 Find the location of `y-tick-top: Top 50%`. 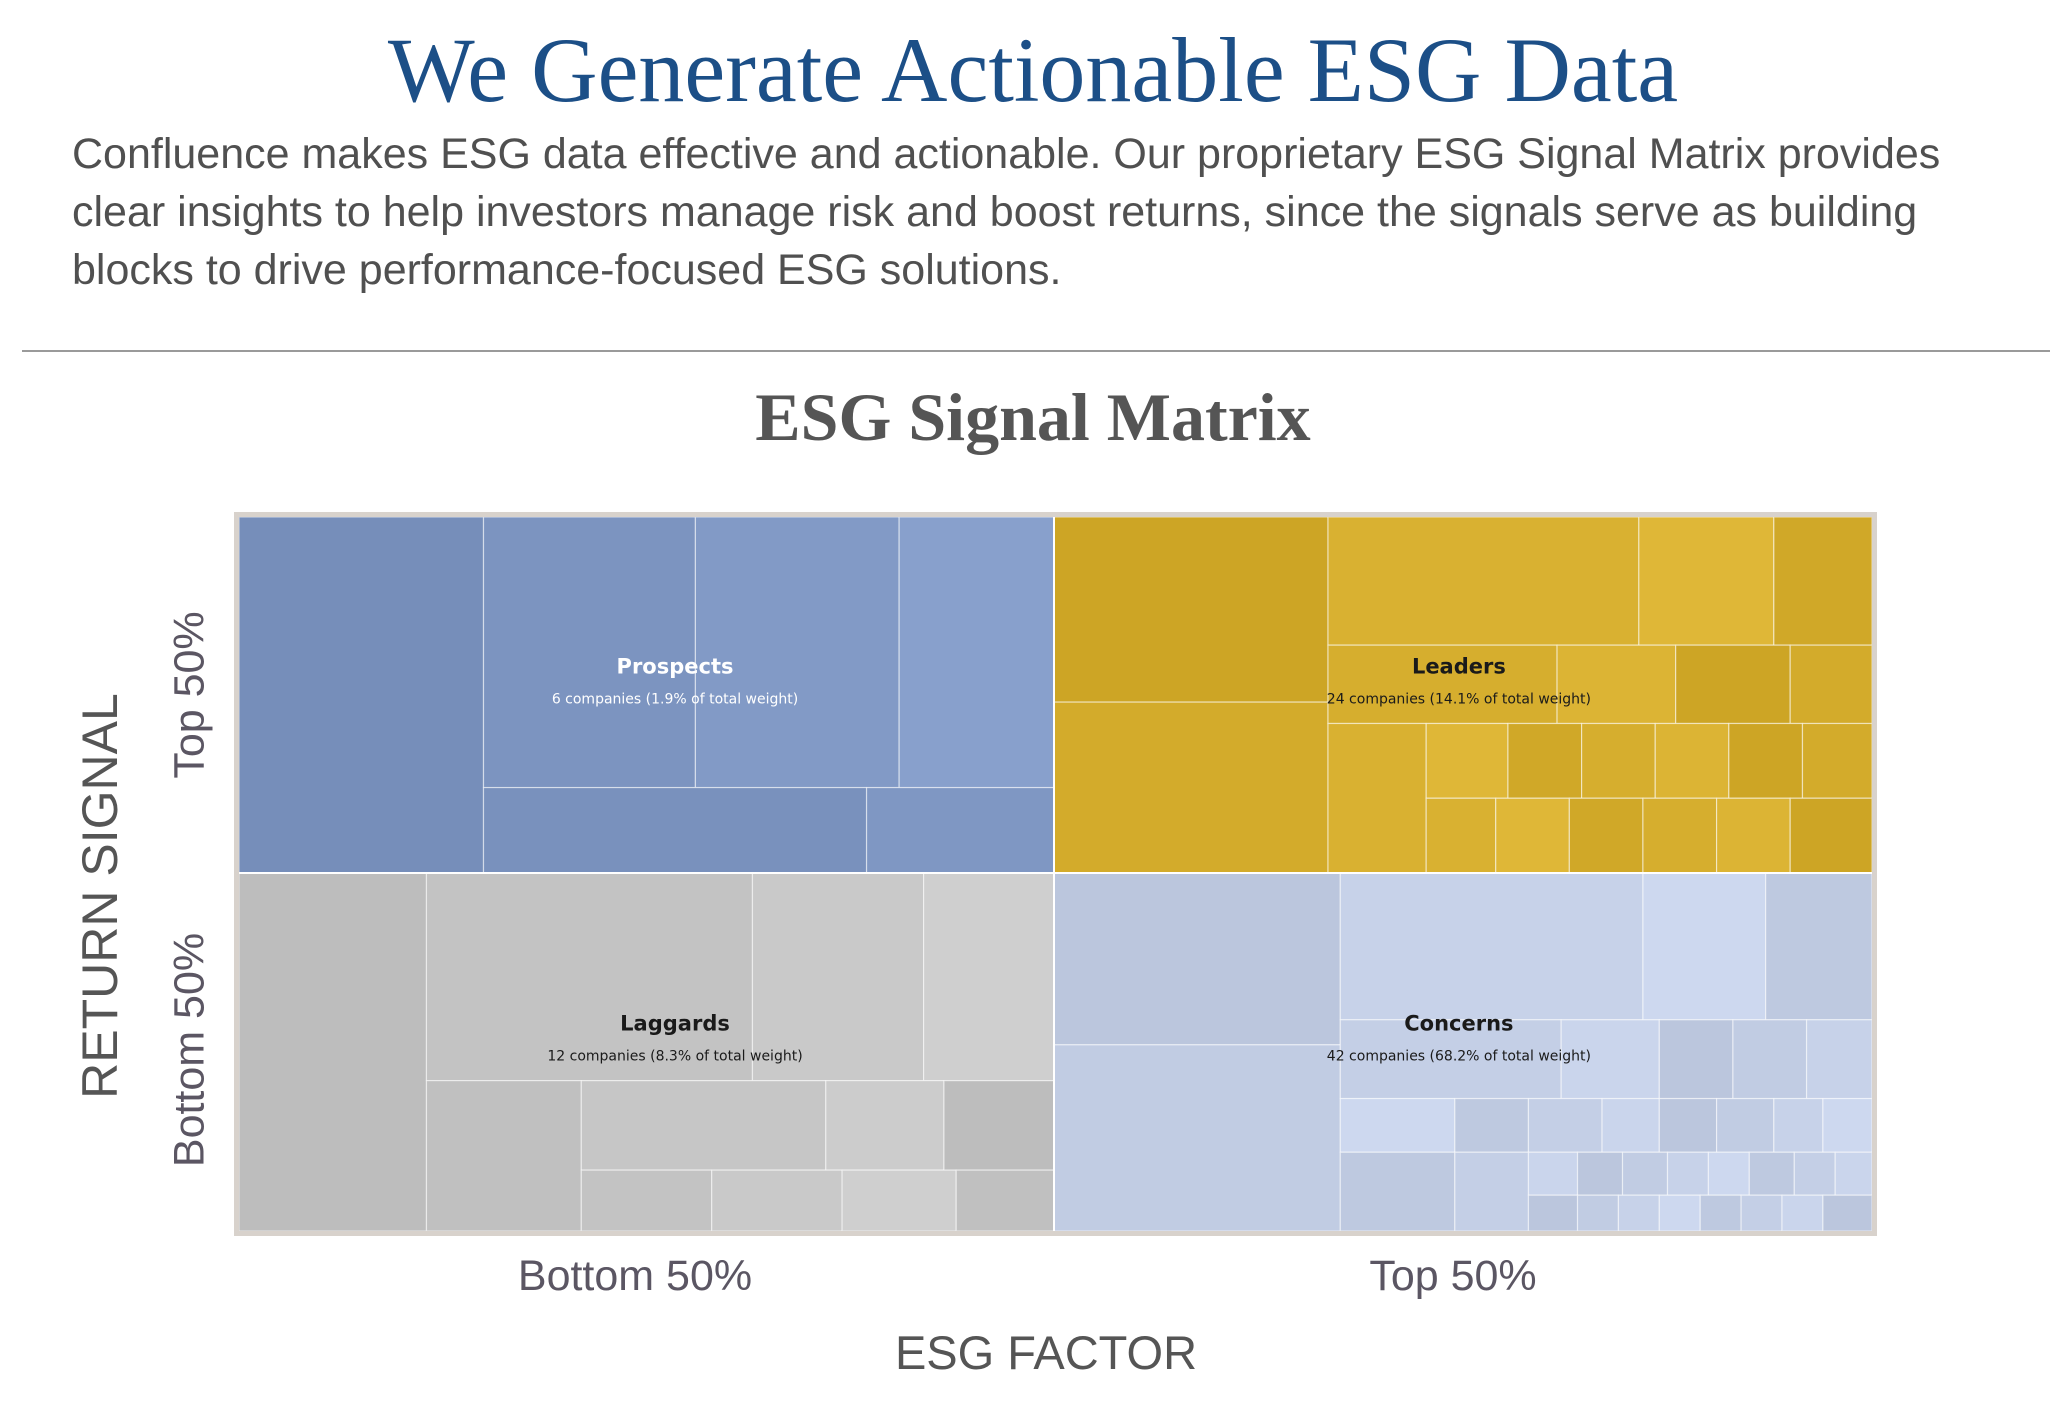

y-tick-top: Top 50% is located at coordinates (189, 695).